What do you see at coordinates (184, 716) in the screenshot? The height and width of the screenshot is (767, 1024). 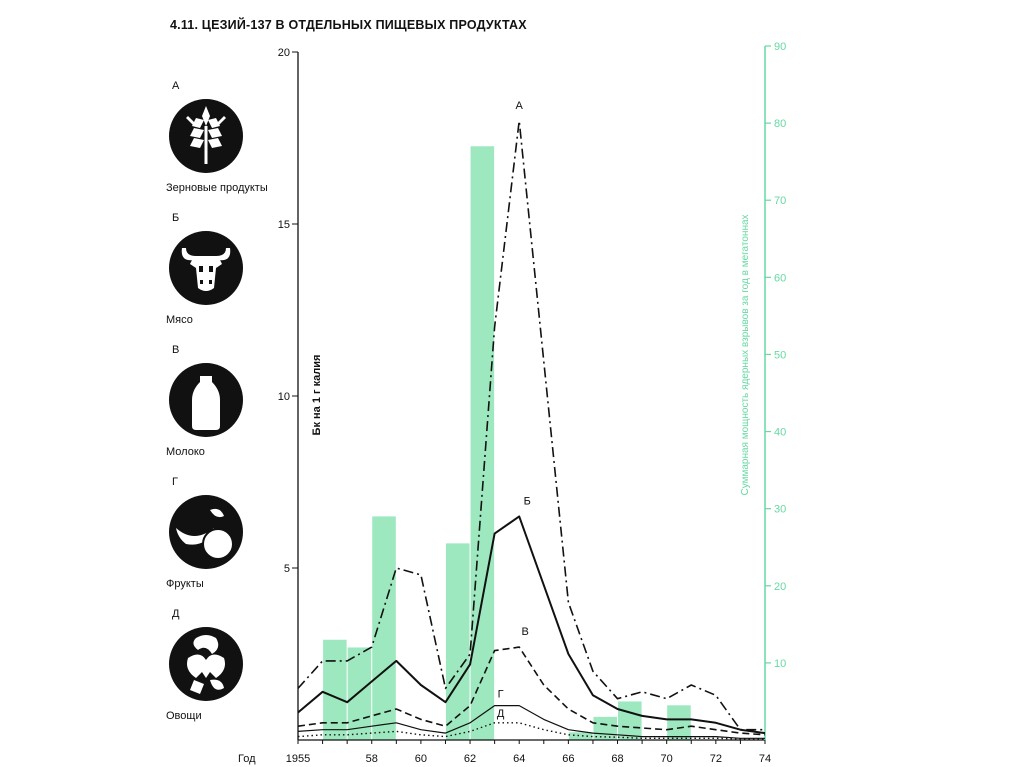 I see `legend-label: Овощи` at bounding box center [184, 716].